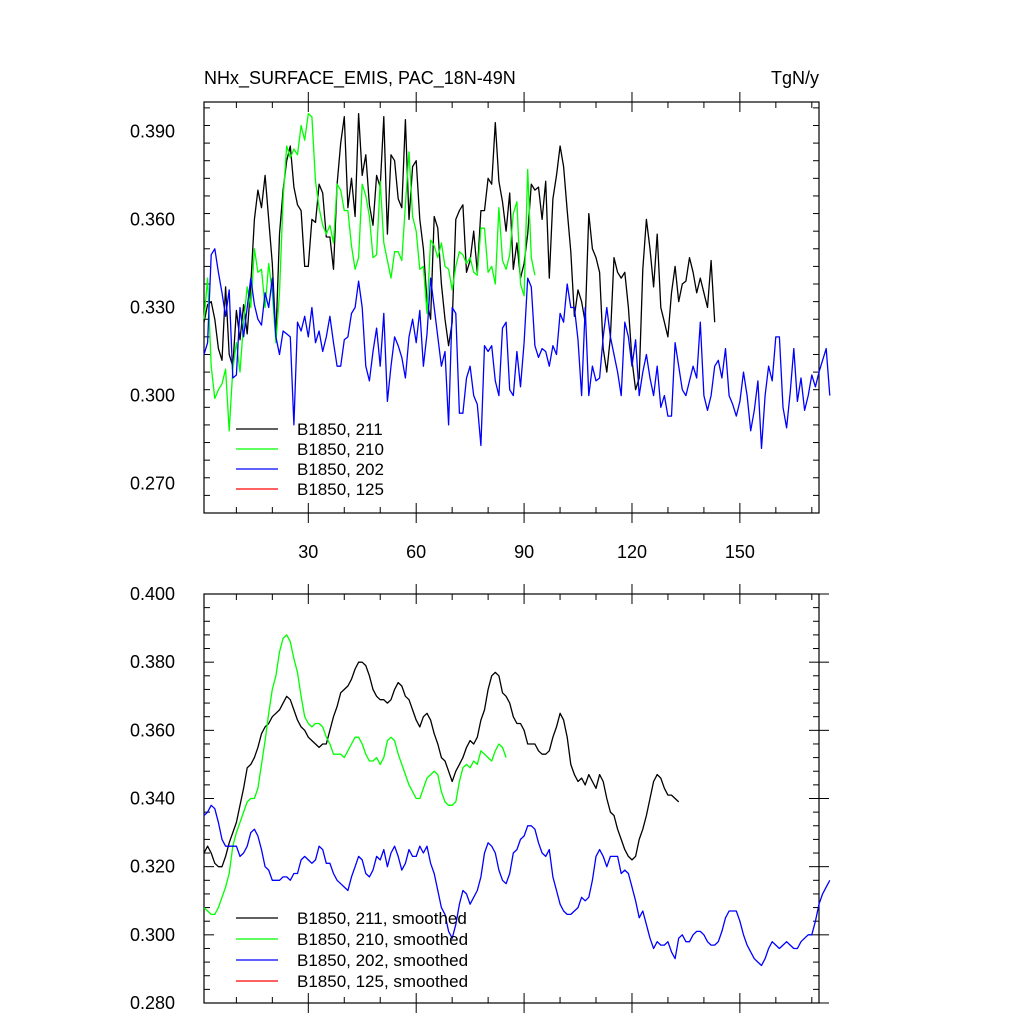 The image size is (1024, 1024). I want to click on y-tick-label: 0.400, so click(152, 594).